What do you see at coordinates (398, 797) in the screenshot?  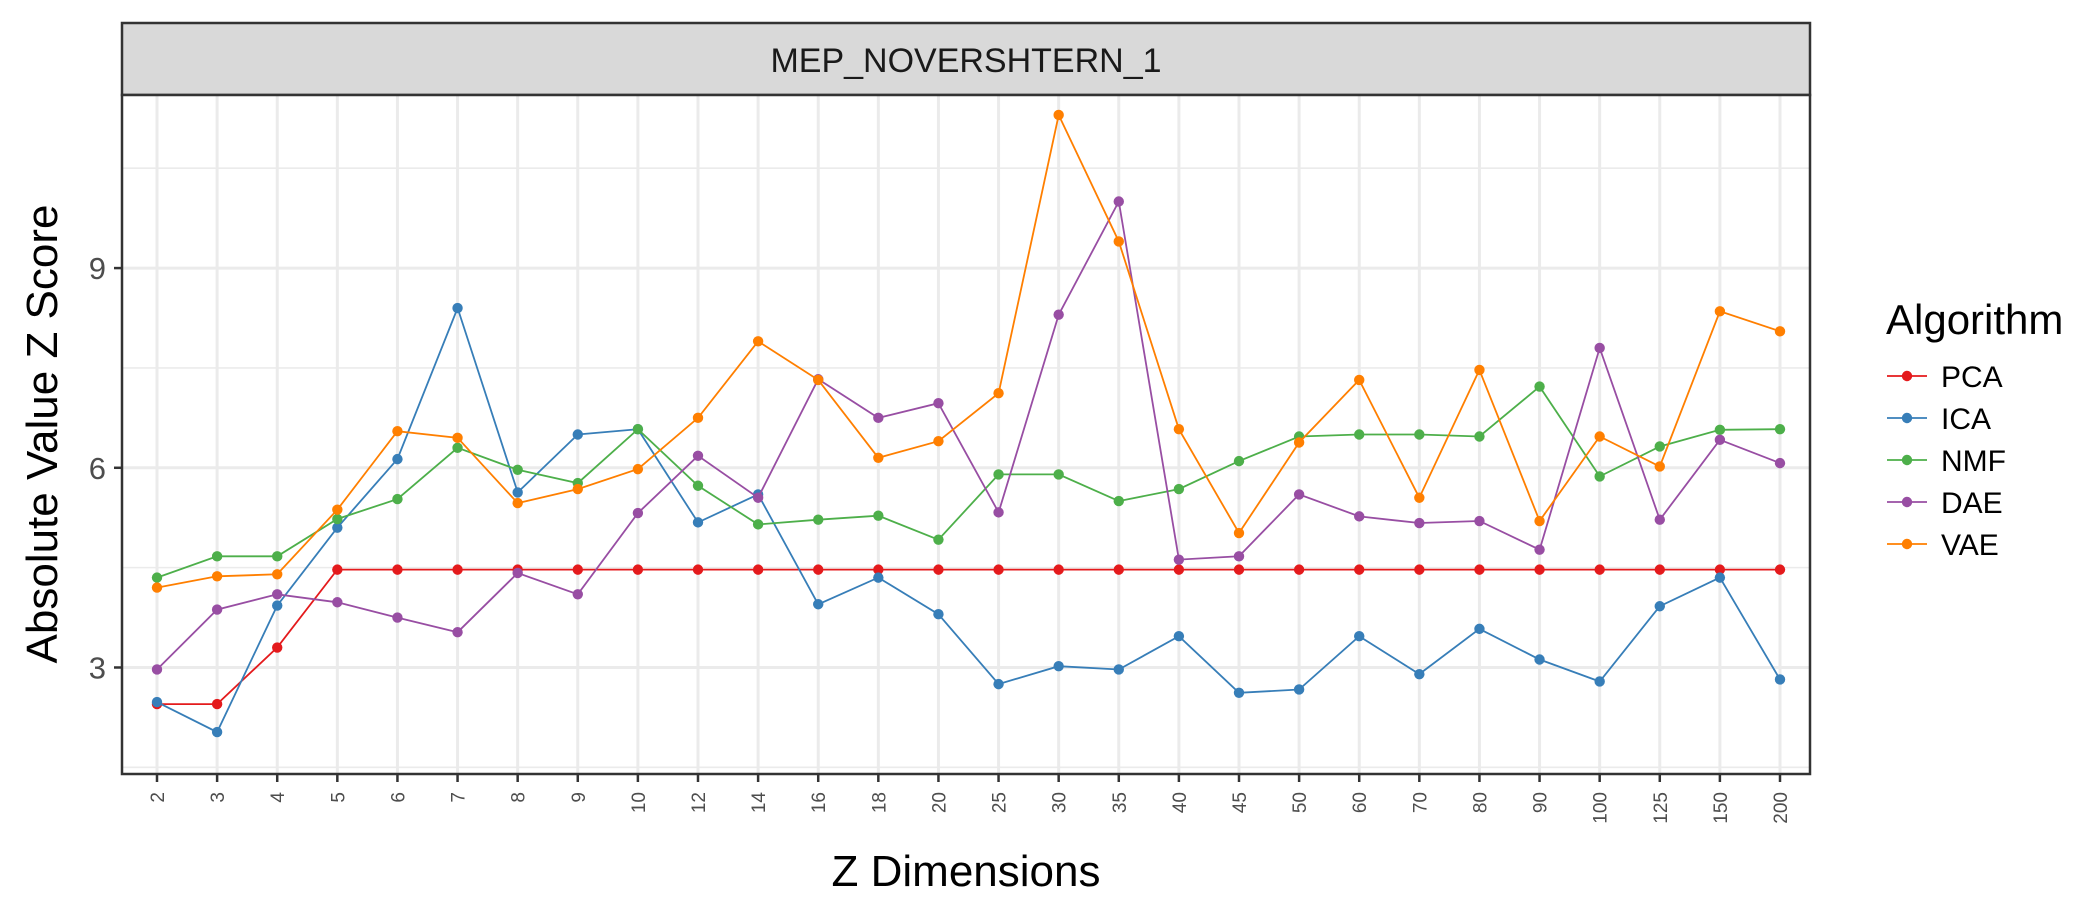 I see `x-tick-label: 6` at bounding box center [398, 797].